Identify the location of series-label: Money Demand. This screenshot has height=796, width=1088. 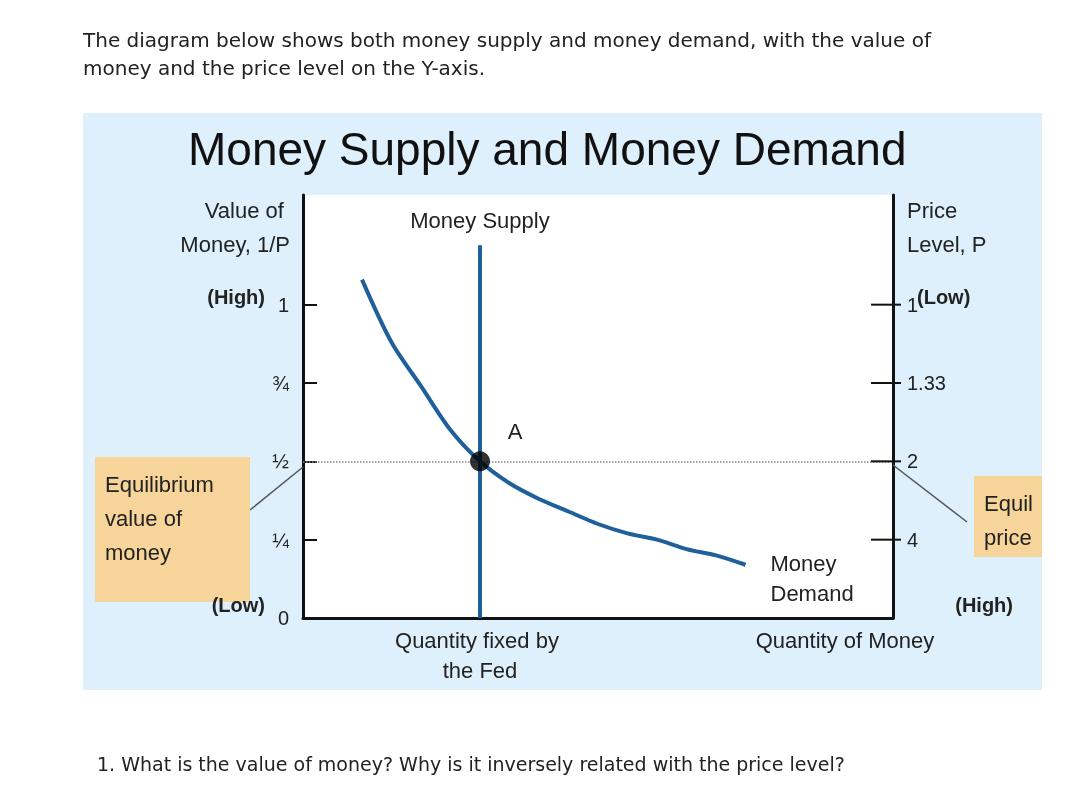
(812, 579).